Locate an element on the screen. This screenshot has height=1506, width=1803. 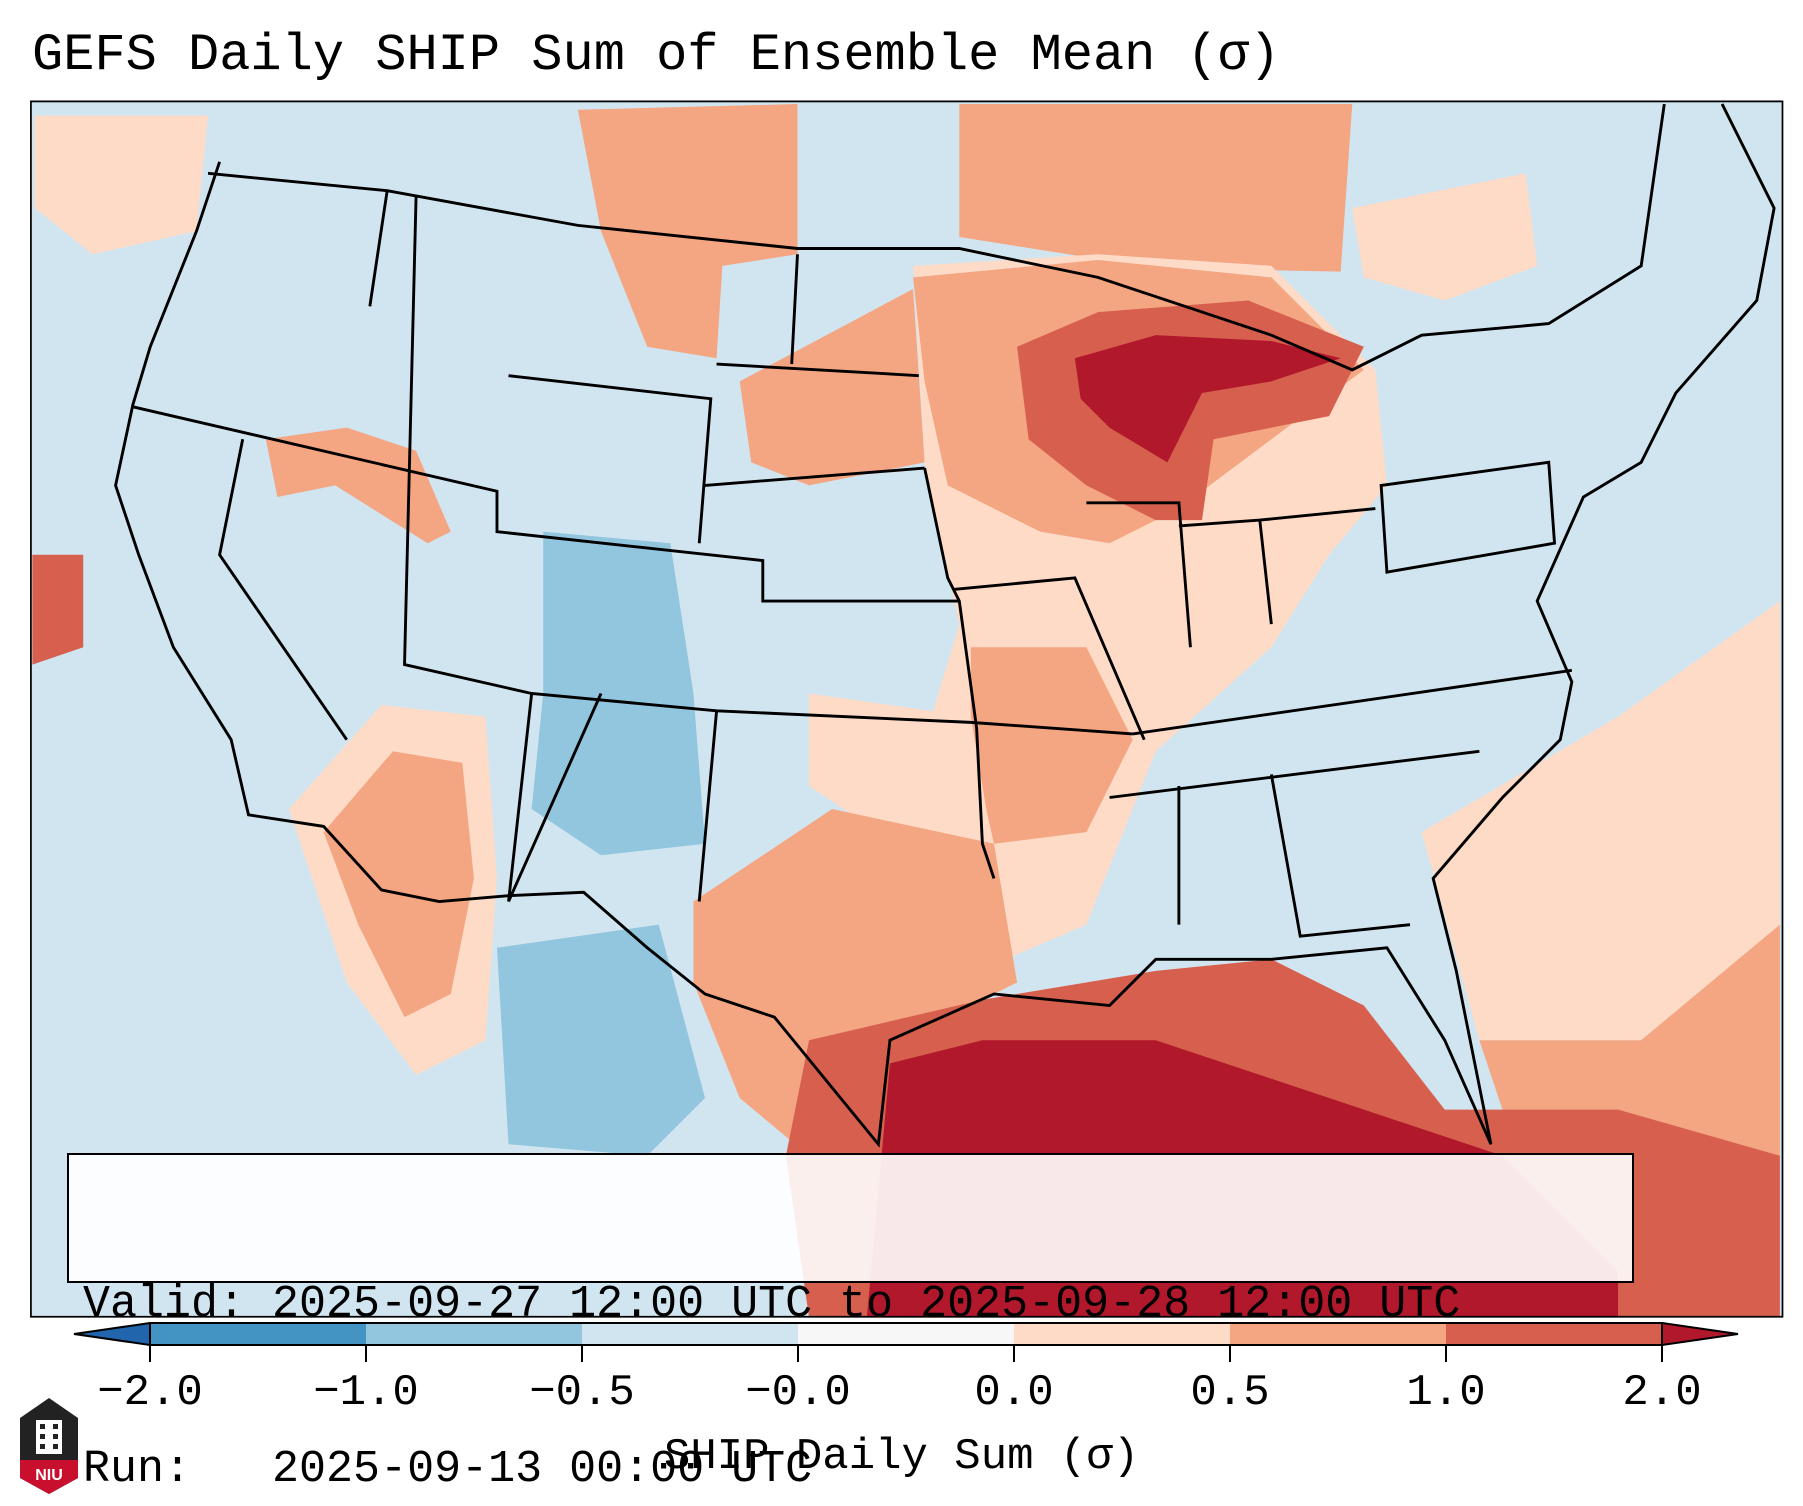
colorbar-tick-label: −1.0 is located at coordinates (366, 1393).